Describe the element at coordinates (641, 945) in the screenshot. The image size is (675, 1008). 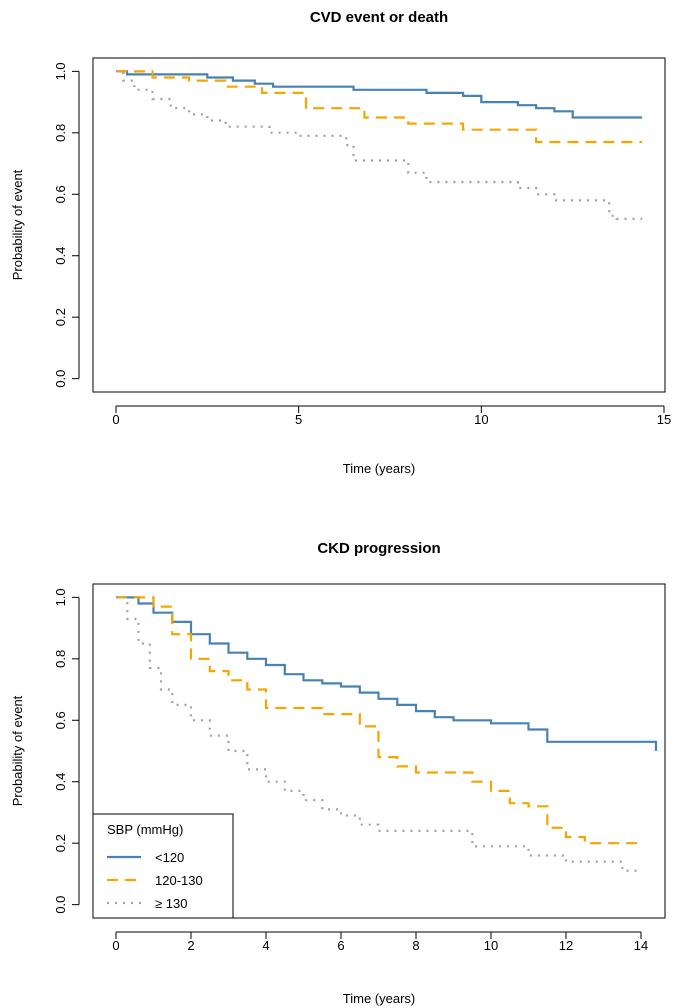
I see `chart-2-x-tick-label: 14` at that location.